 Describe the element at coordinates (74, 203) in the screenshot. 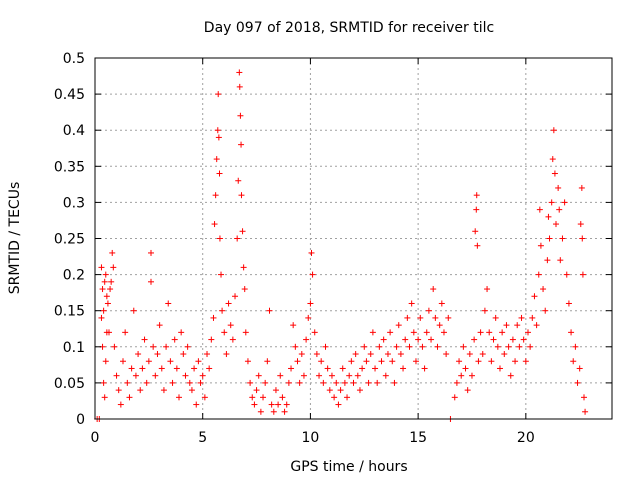

I see `y-tick-label: 0.3` at that location.